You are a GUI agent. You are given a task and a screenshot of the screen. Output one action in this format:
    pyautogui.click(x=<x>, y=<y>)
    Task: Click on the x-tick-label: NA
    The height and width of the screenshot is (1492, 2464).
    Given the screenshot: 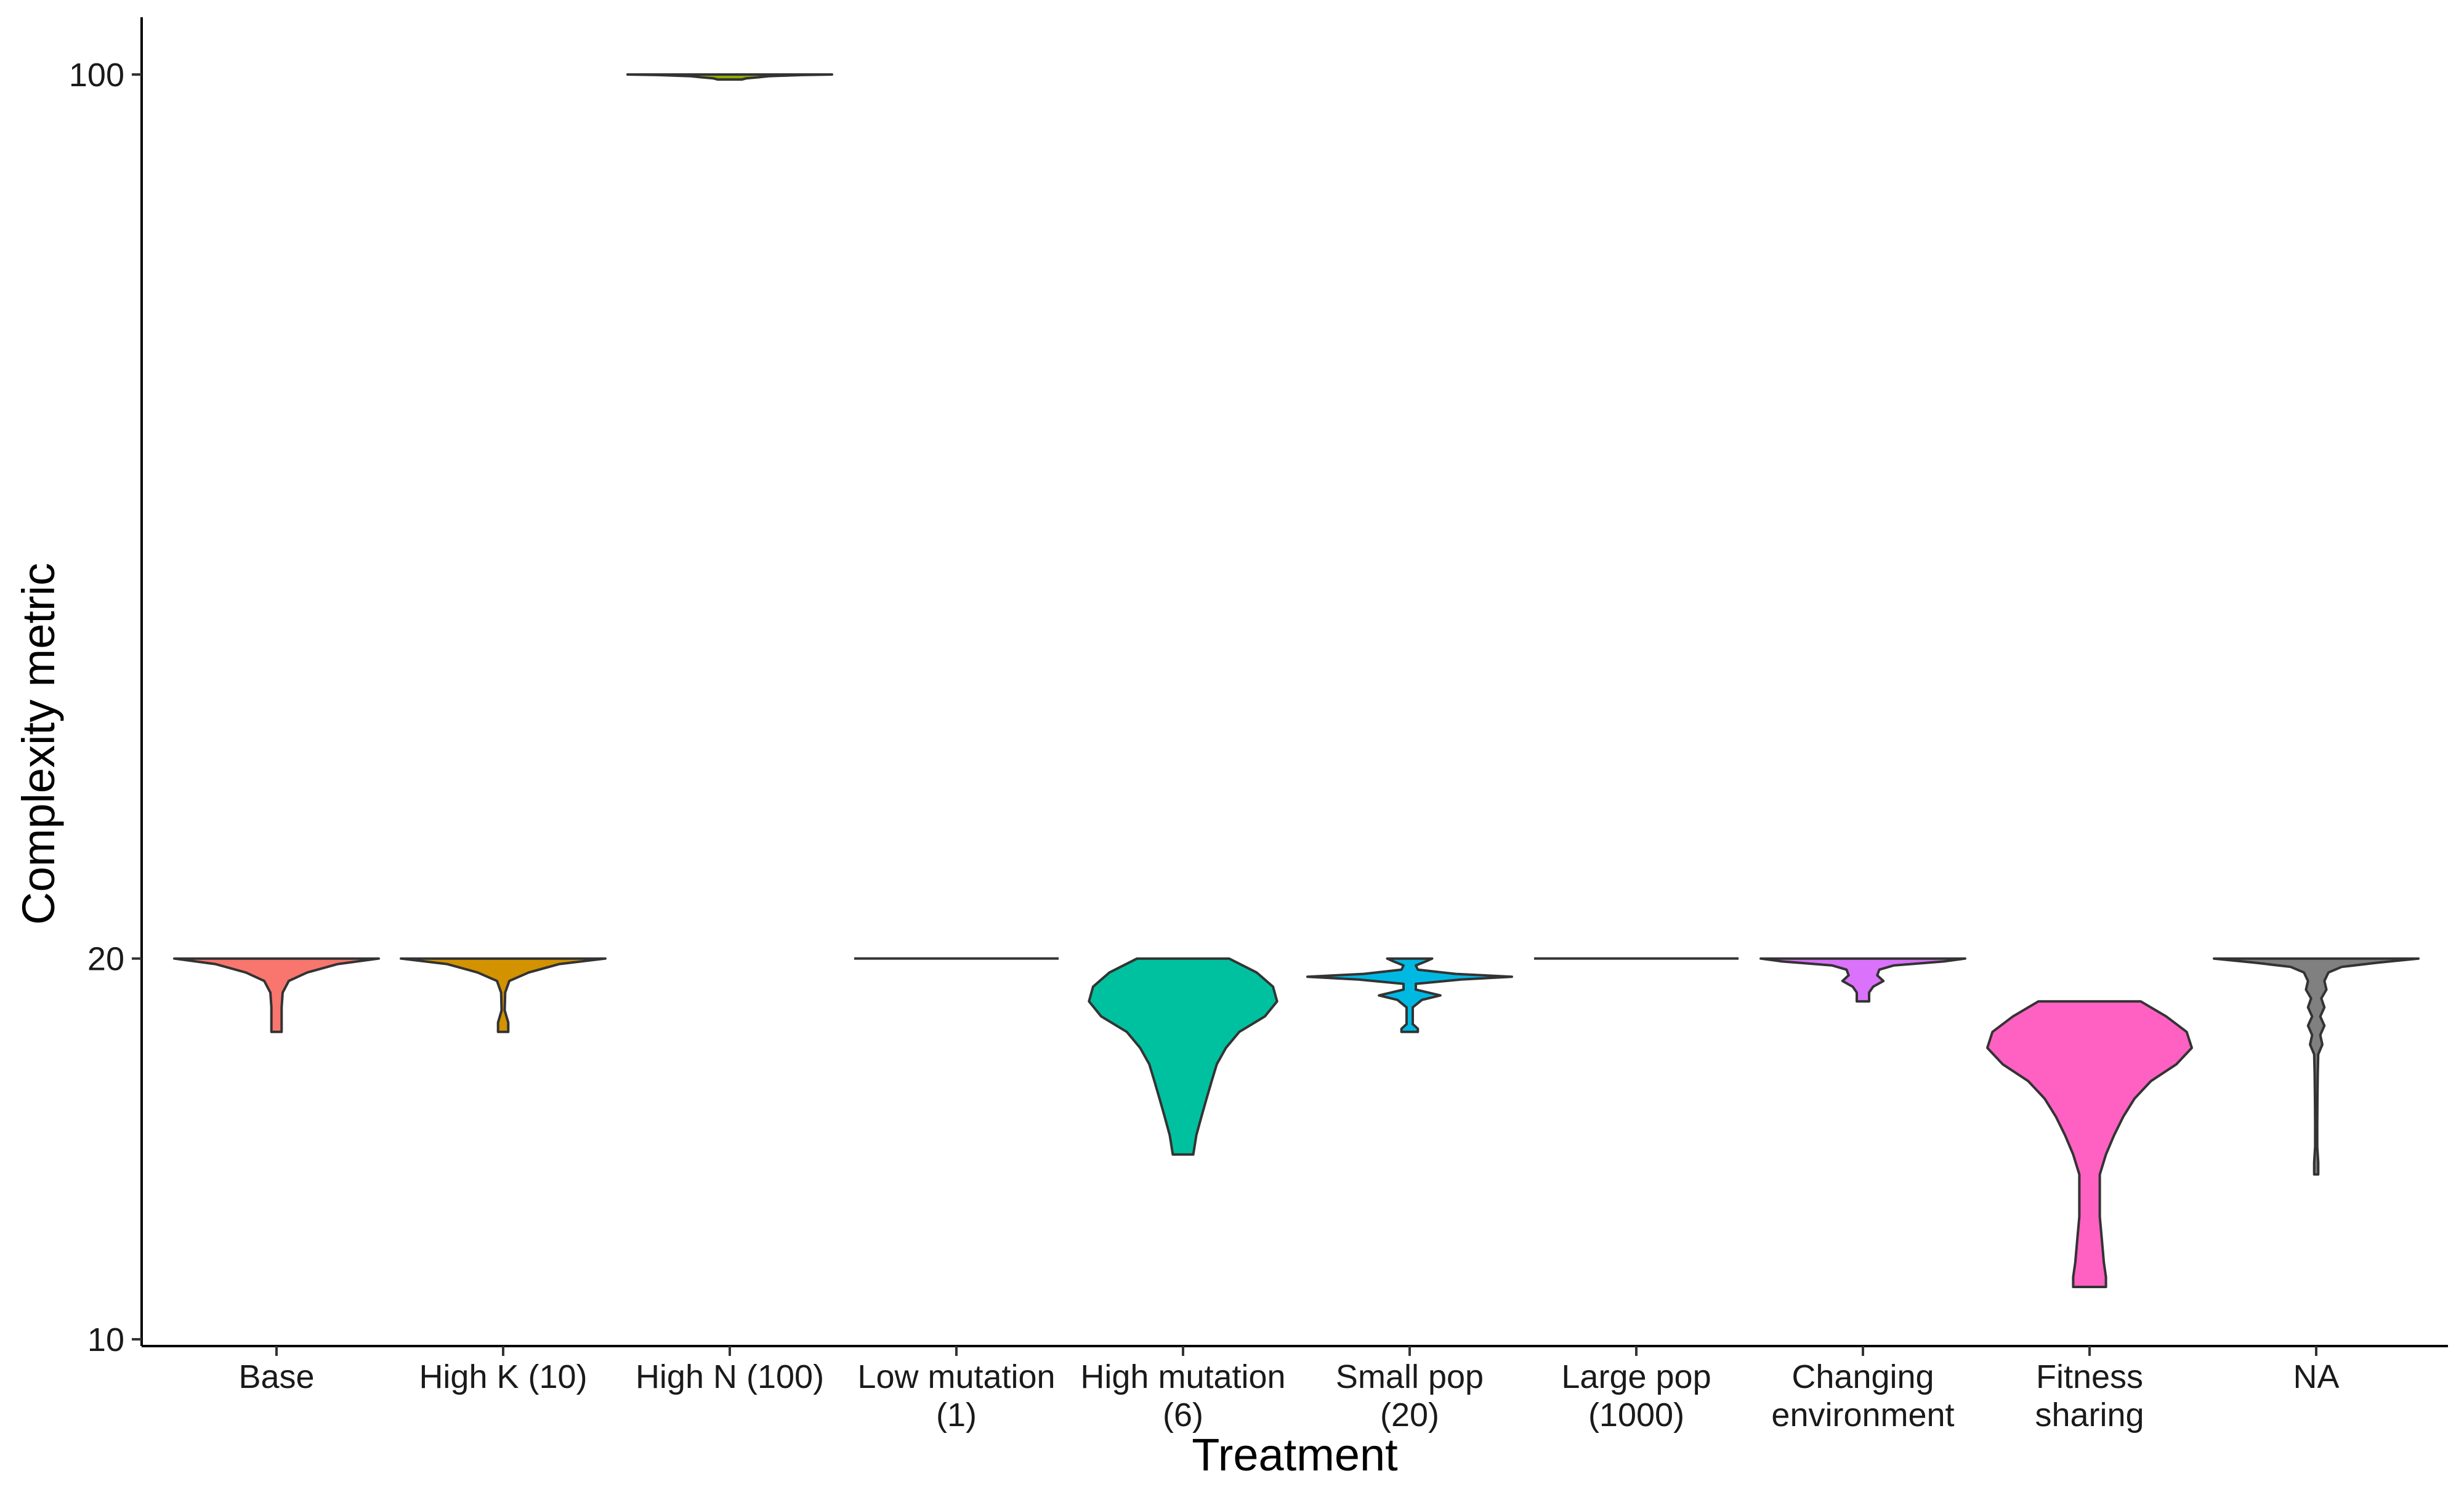 What is the action you would take?
    pyautogui.click(x=2316, y=1376)
    